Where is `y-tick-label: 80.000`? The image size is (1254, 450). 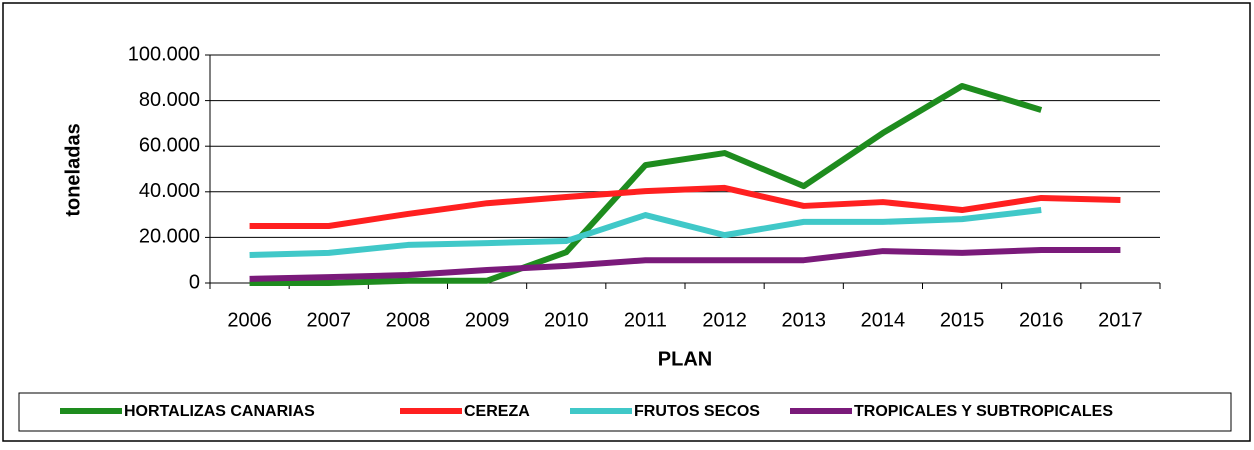 y-tick-label: 80.000 is located at coordinates (169, 100).